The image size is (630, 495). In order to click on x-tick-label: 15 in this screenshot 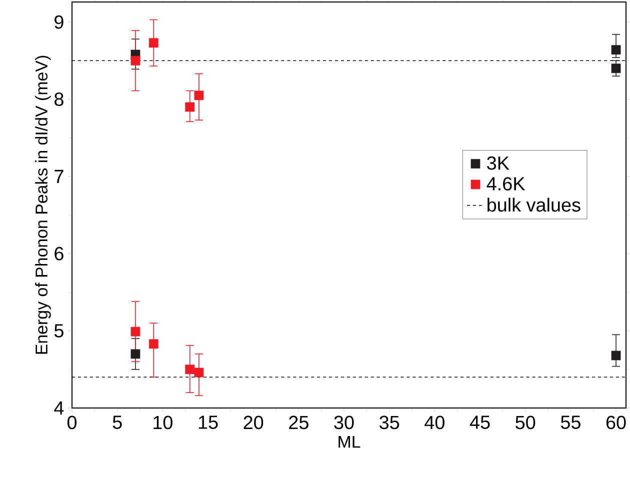, I will do `click(208, 422)`.